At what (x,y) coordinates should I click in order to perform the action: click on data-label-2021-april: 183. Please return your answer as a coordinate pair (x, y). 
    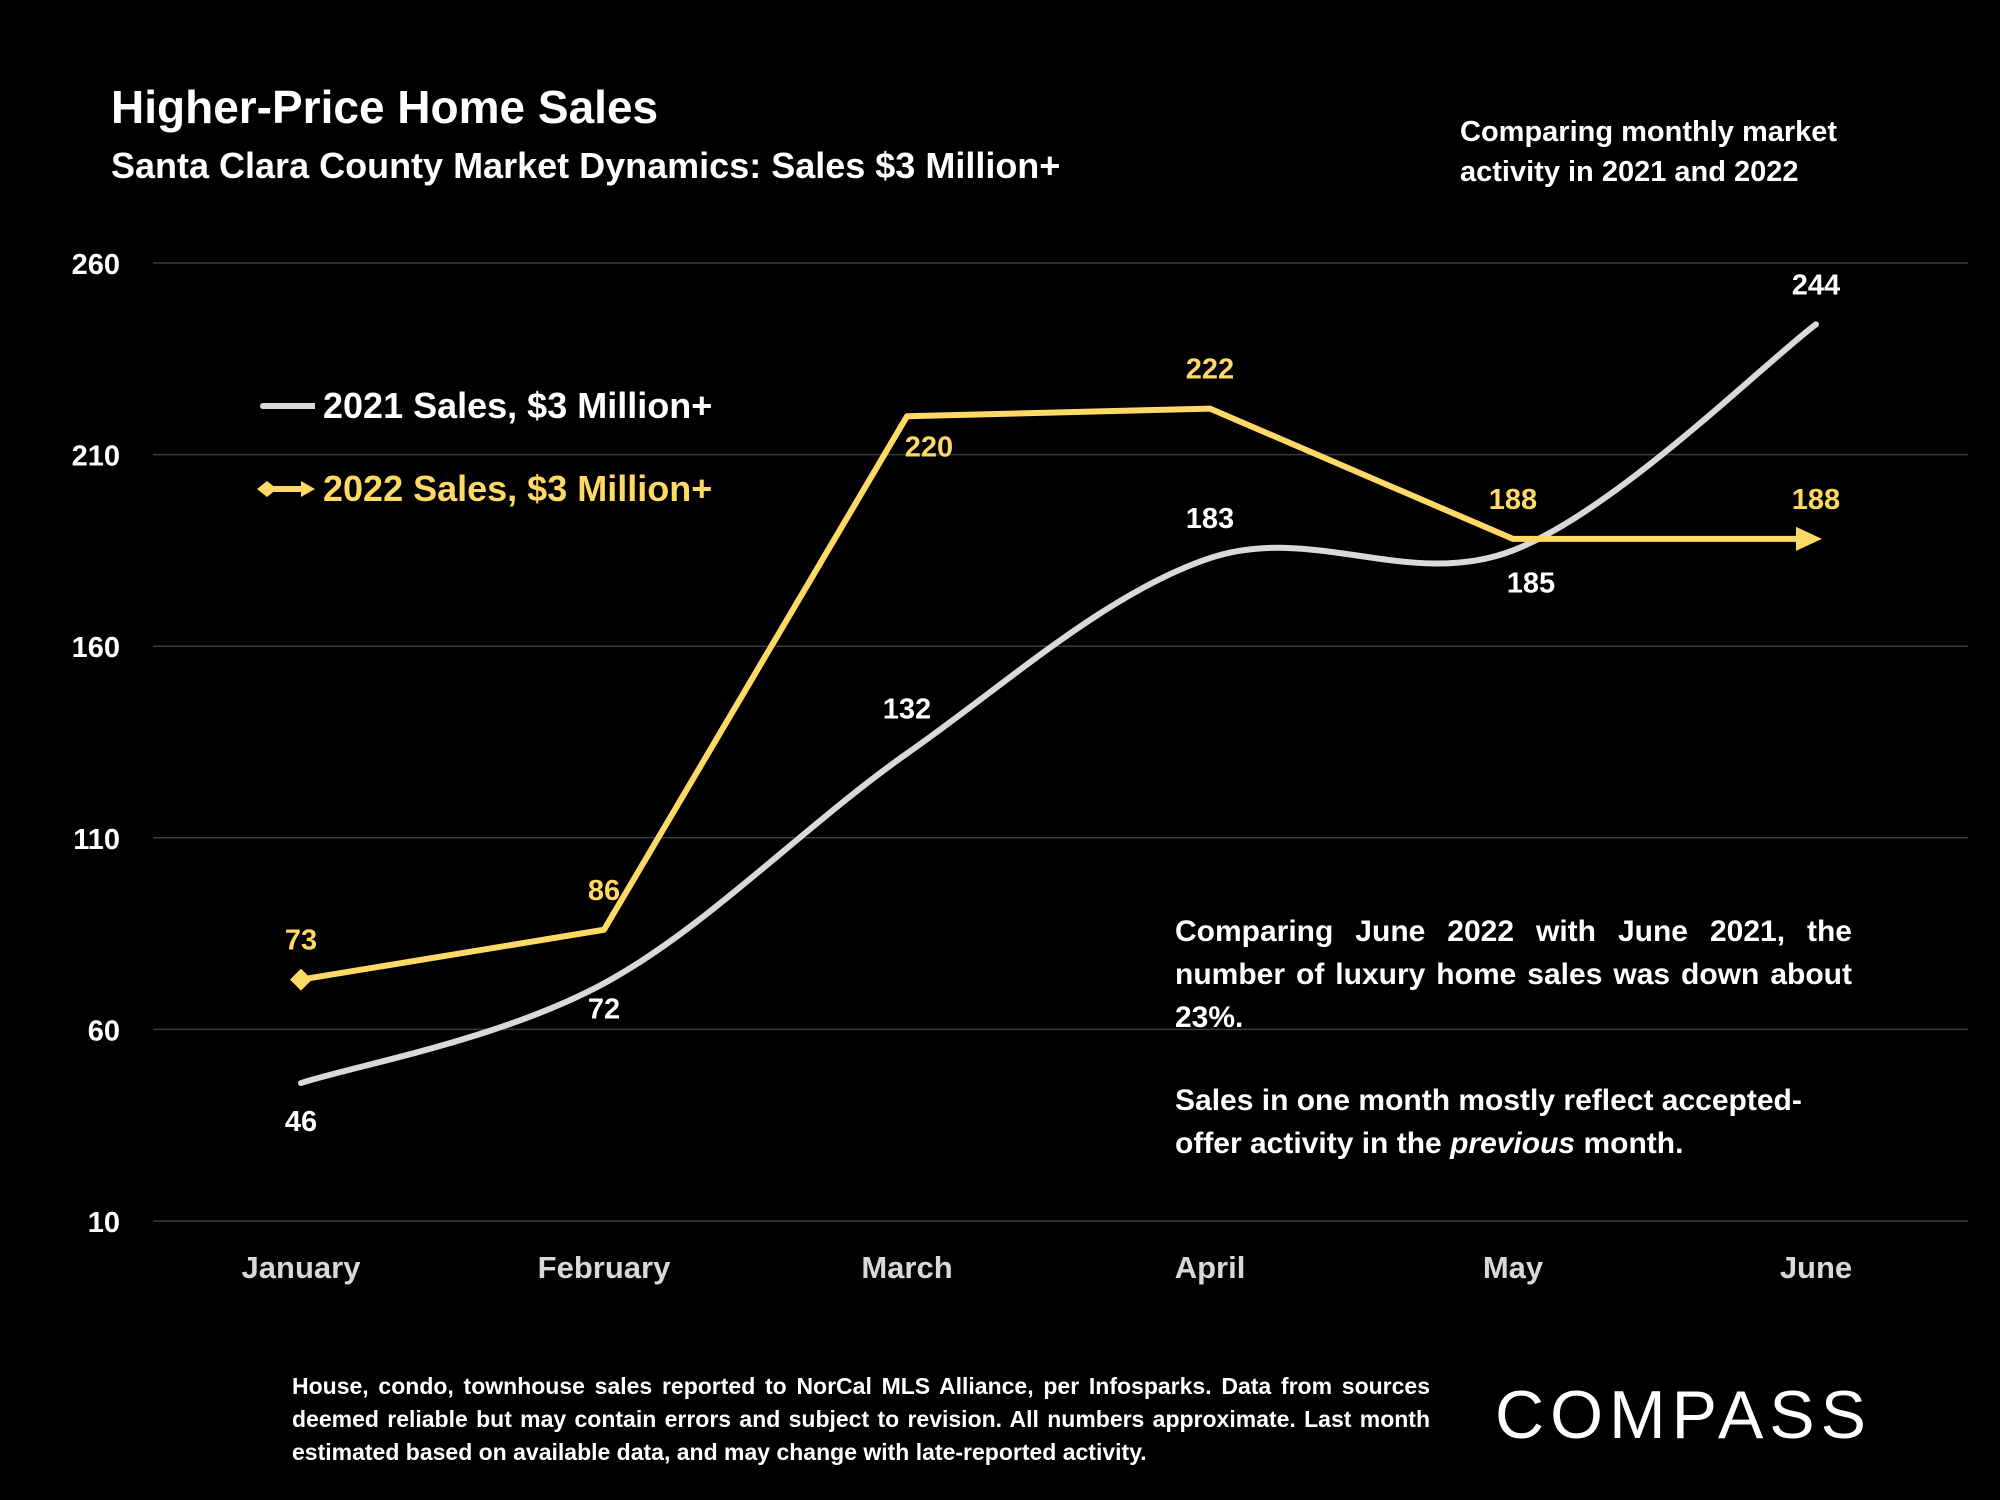
    Looking at the image, I should click on (1210, 519).